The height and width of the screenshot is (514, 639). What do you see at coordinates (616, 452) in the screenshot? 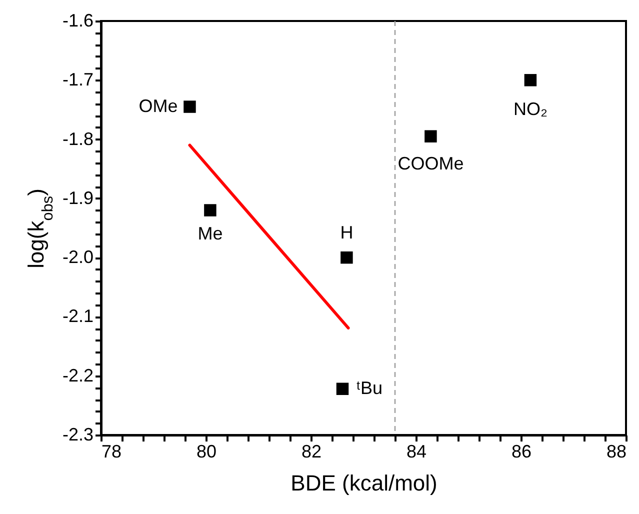
I see `x-tick-label: 88` at bounding box center [616, 452].